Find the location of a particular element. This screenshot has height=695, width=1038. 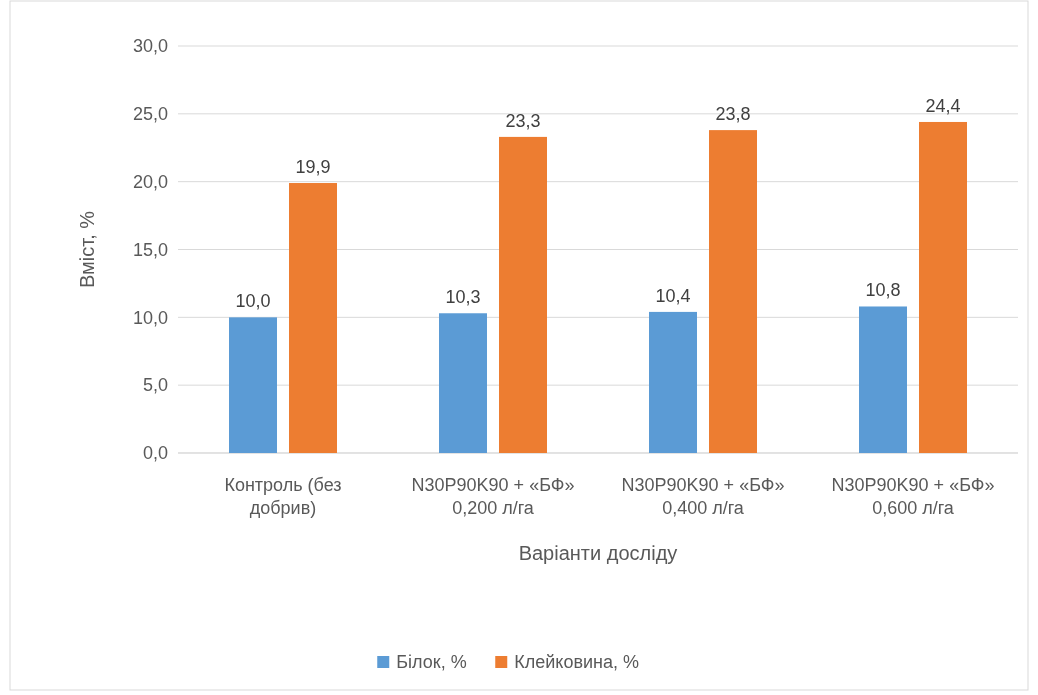

data-label: 10,8 is located at coordinates (883, 290).